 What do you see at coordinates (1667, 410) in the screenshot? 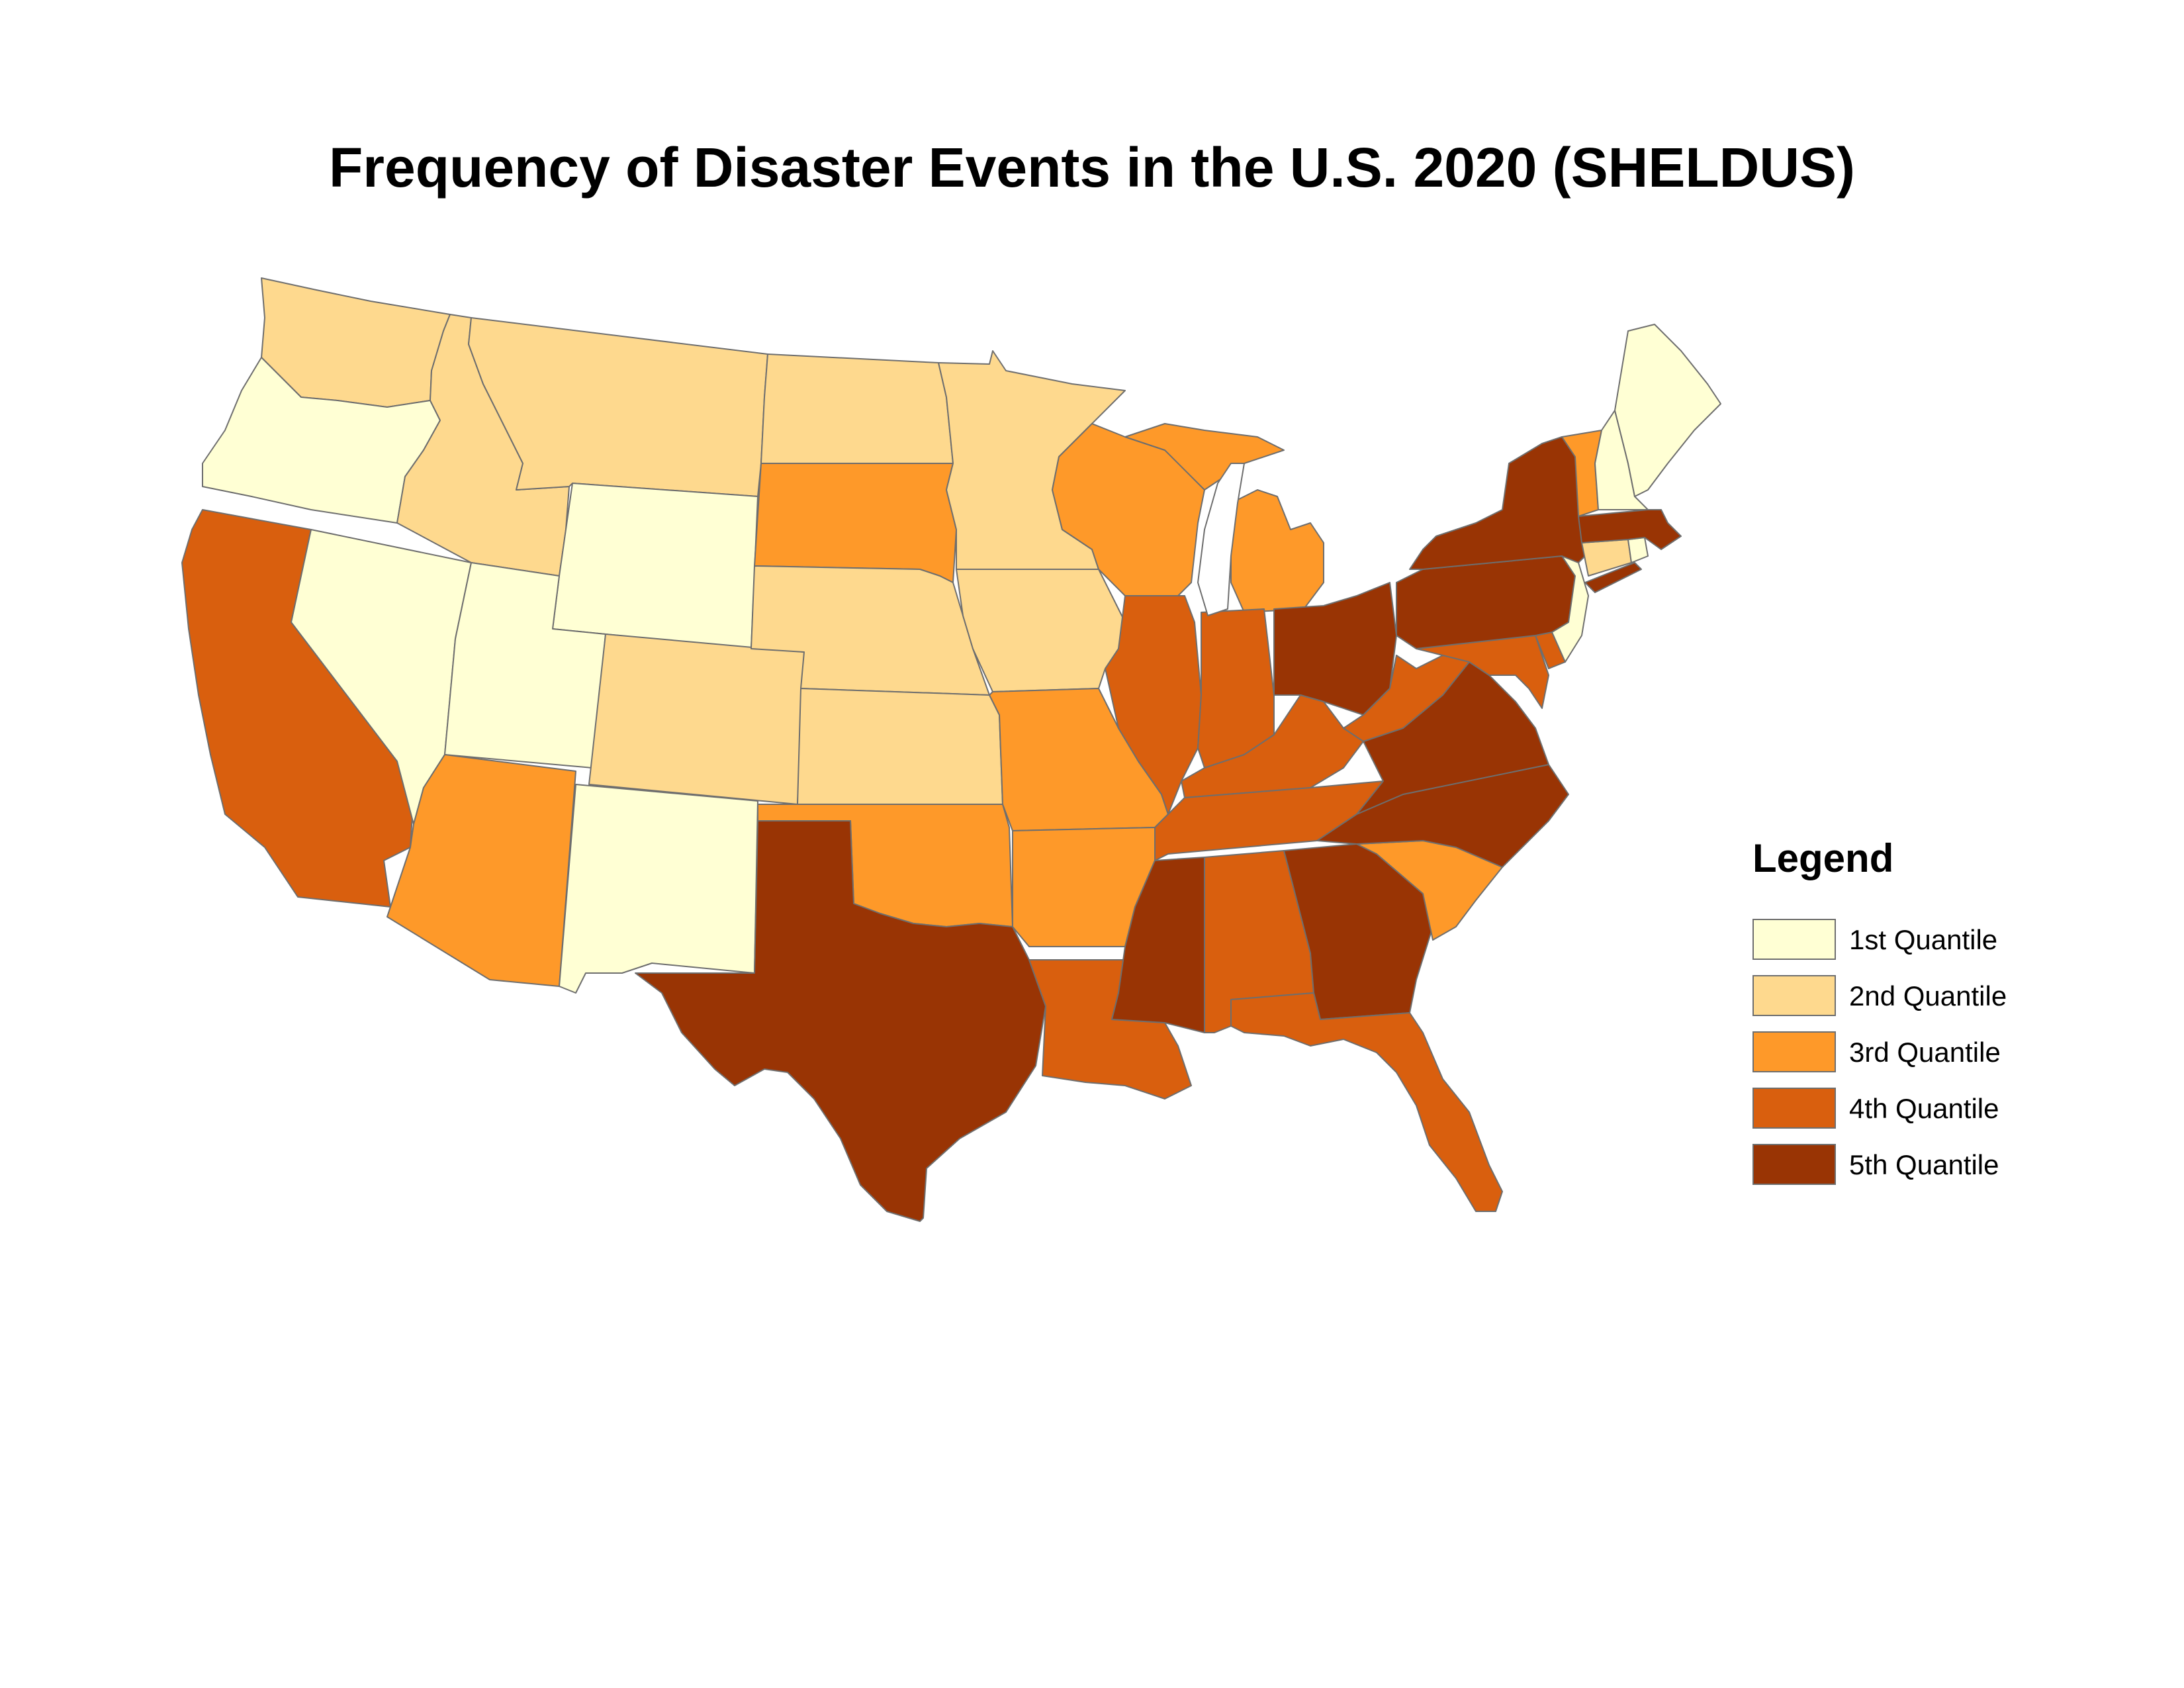
I see `state-maine` at bounding box center [1667, 410].